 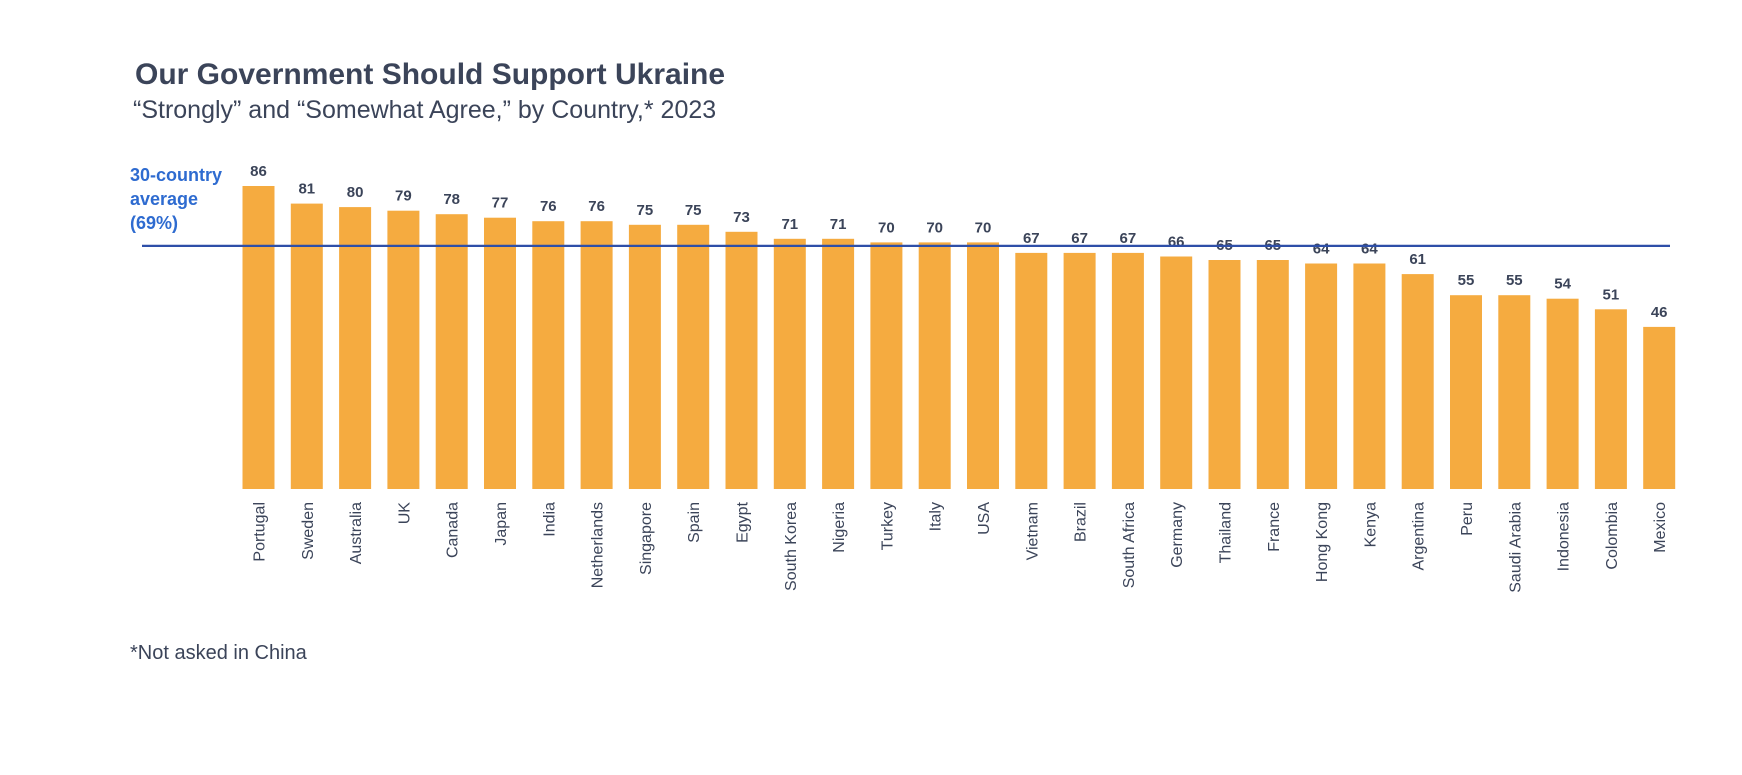 What do you see at coordinates (1514, 392) in the screenshot?
I see `bar-saudi-arabia` at bounding box center [1514, 392].